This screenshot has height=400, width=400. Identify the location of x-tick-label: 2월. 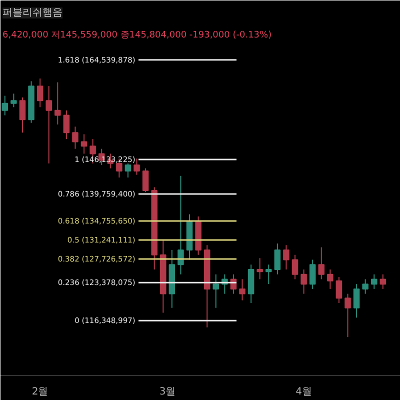
(40, 392).